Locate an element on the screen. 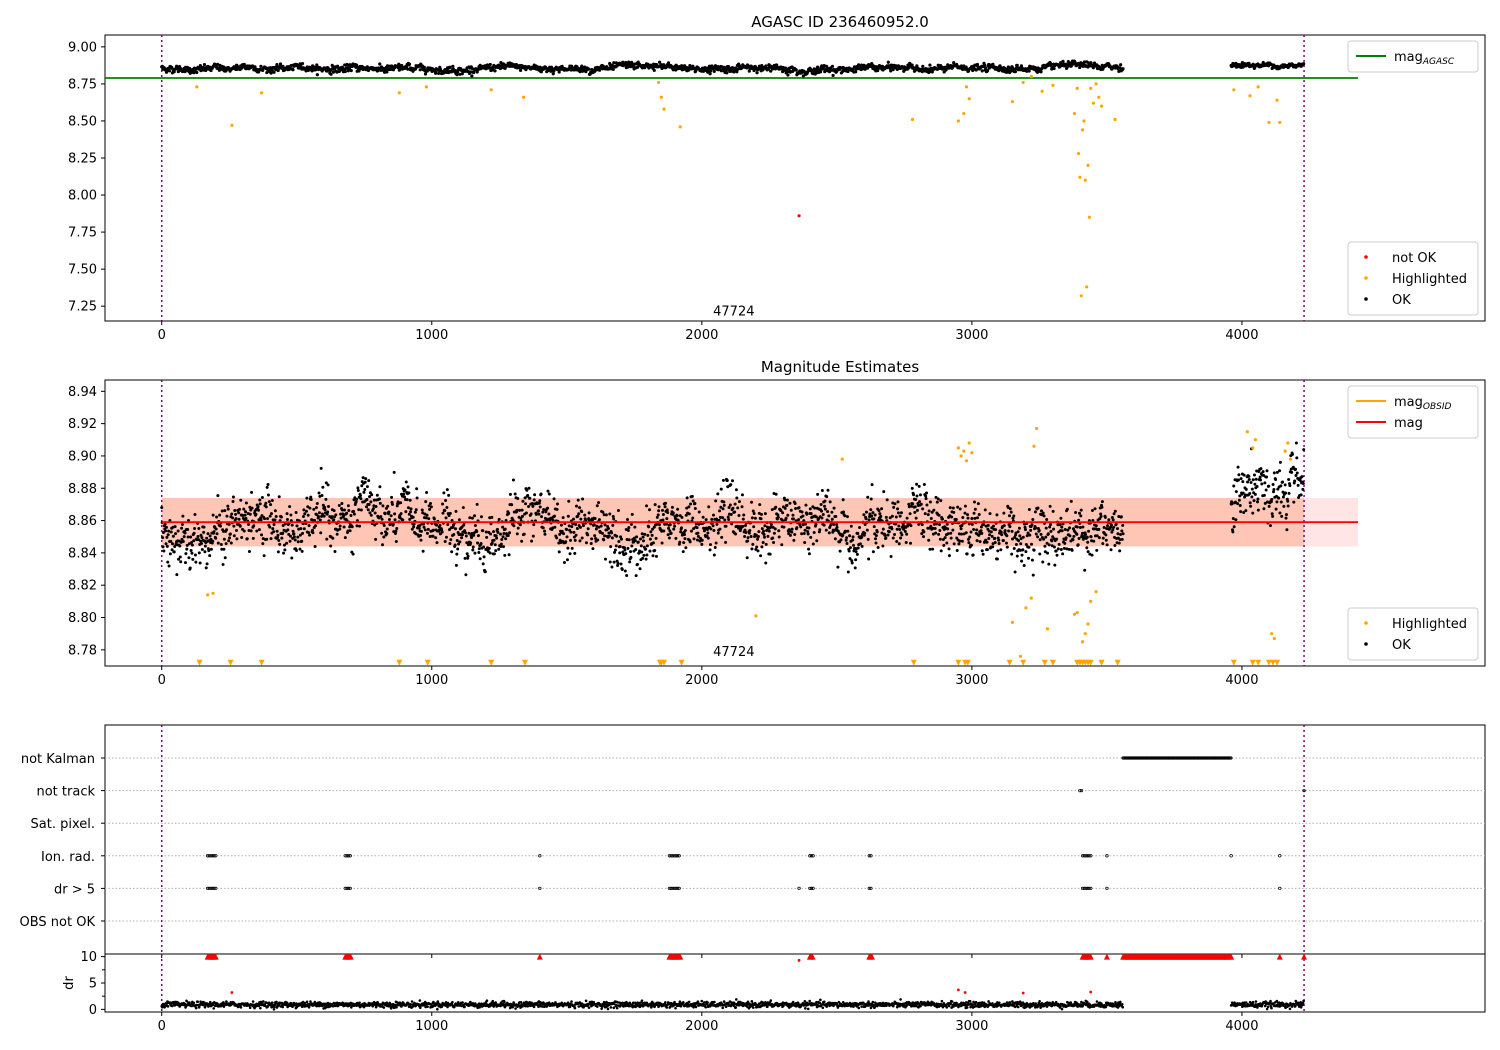  legend-box is located at coordinates (1413, 278).